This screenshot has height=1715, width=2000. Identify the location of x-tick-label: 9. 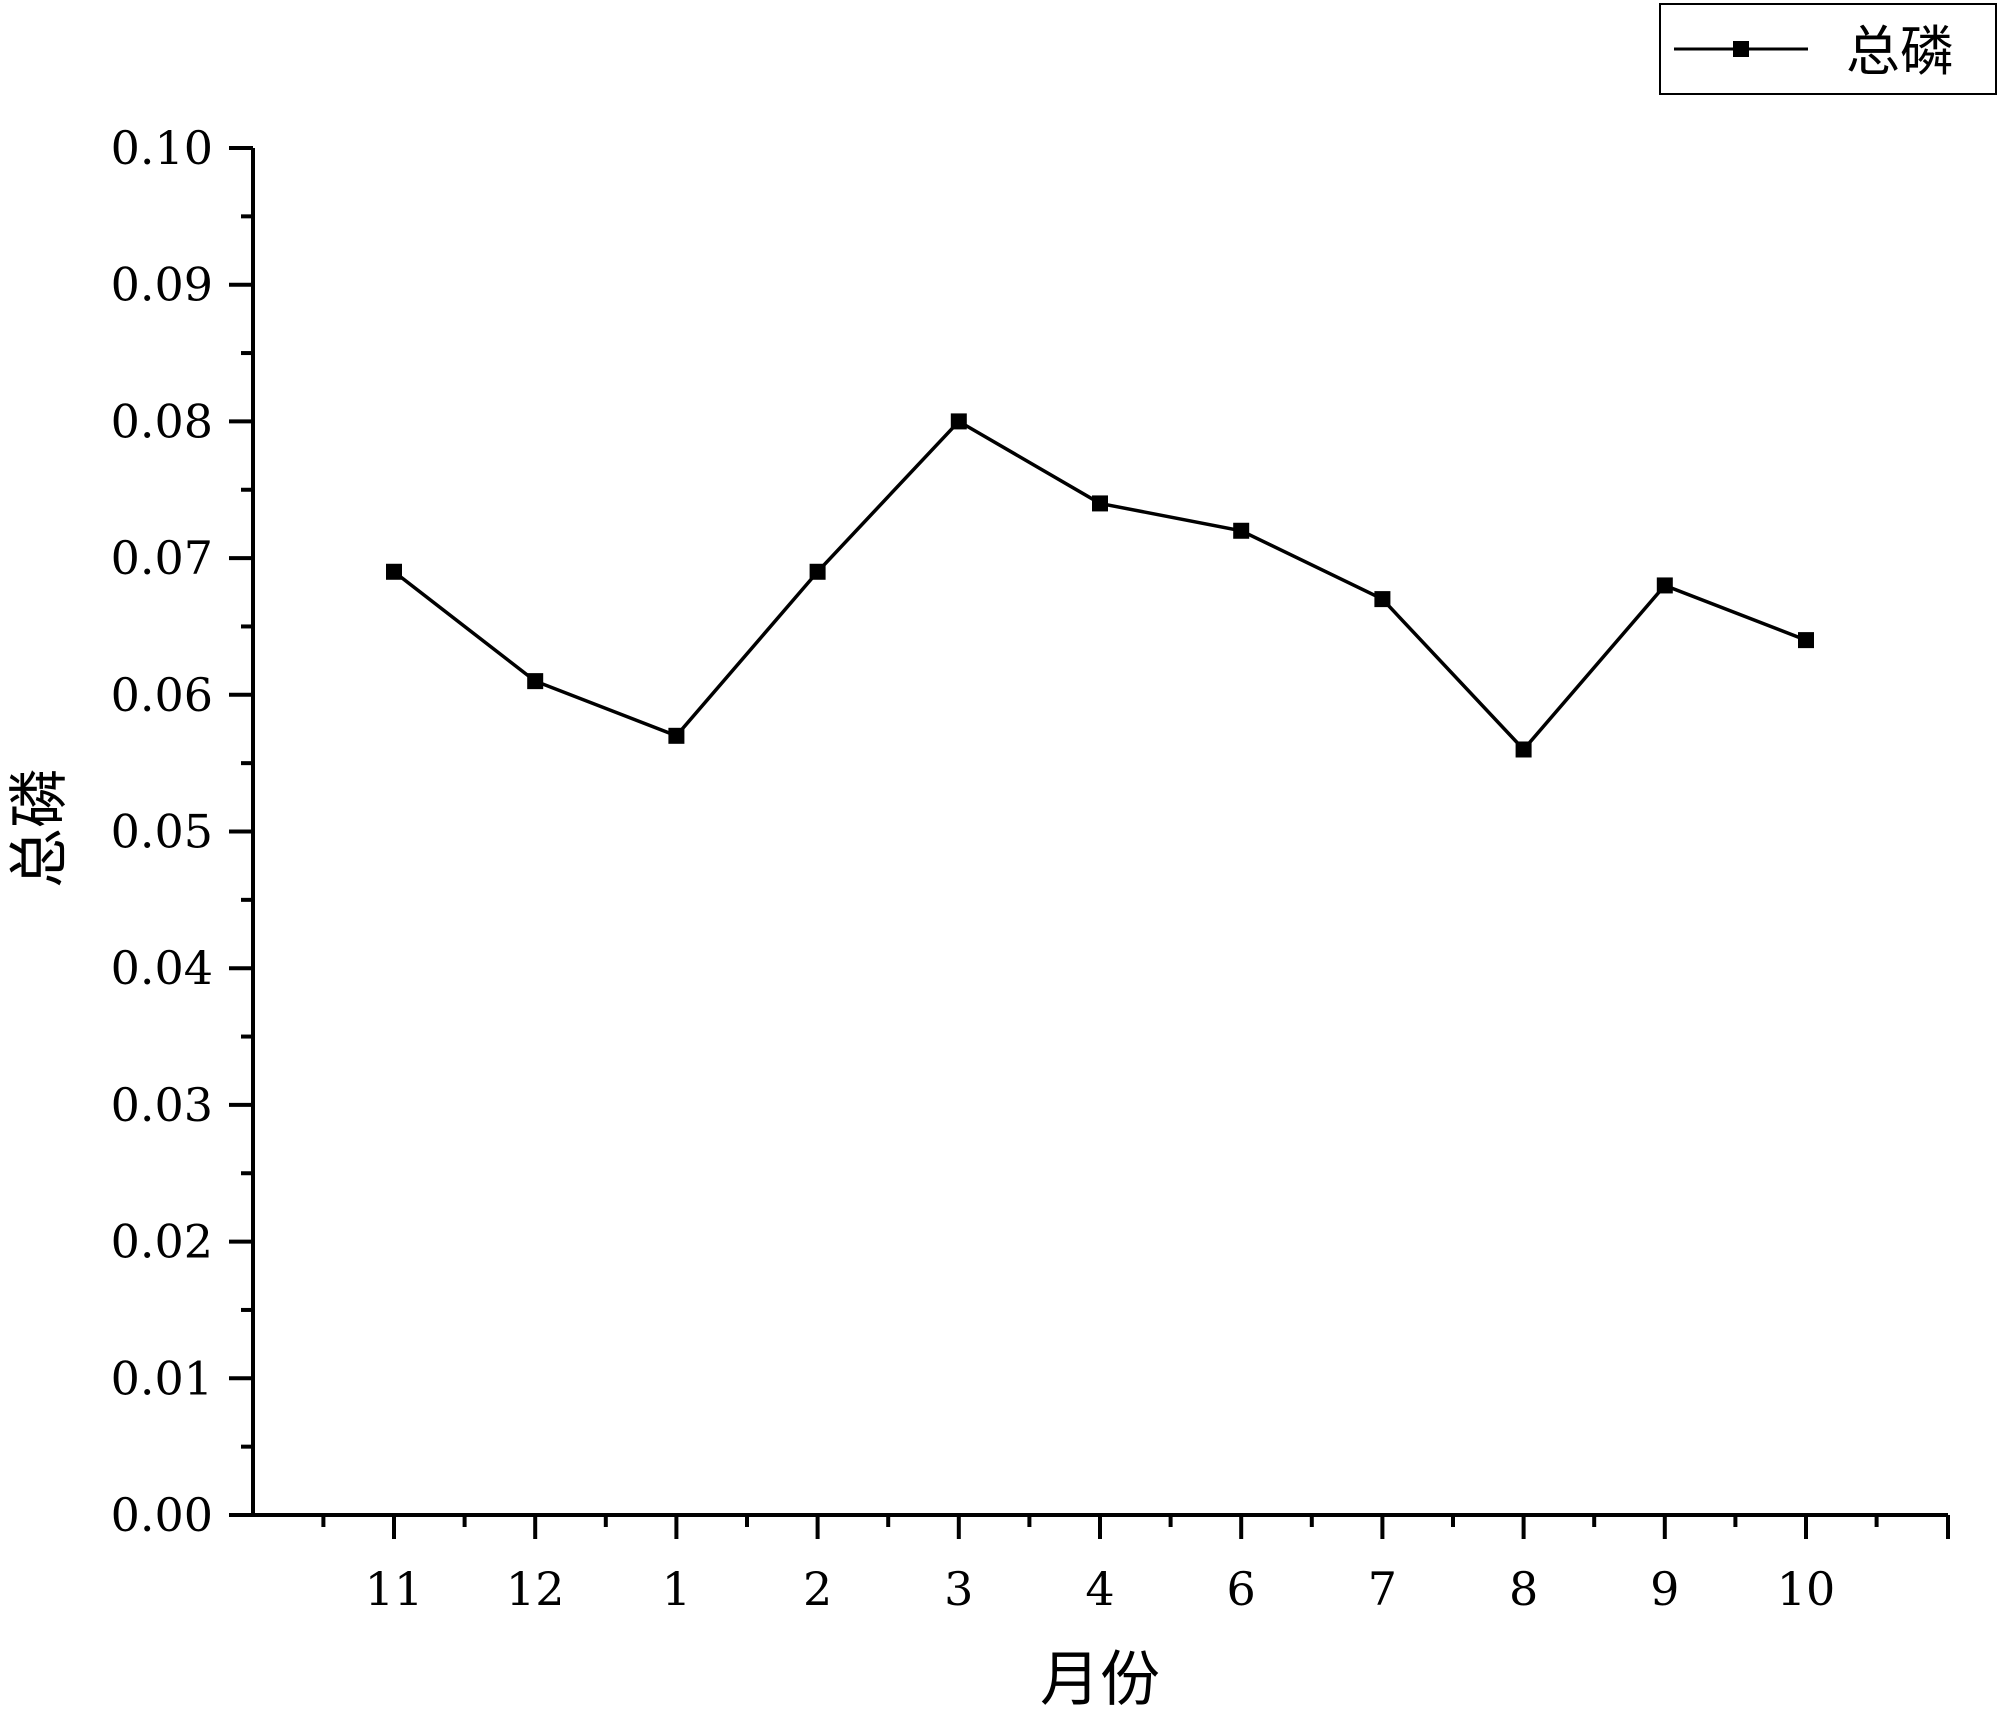
(1664, 1589).